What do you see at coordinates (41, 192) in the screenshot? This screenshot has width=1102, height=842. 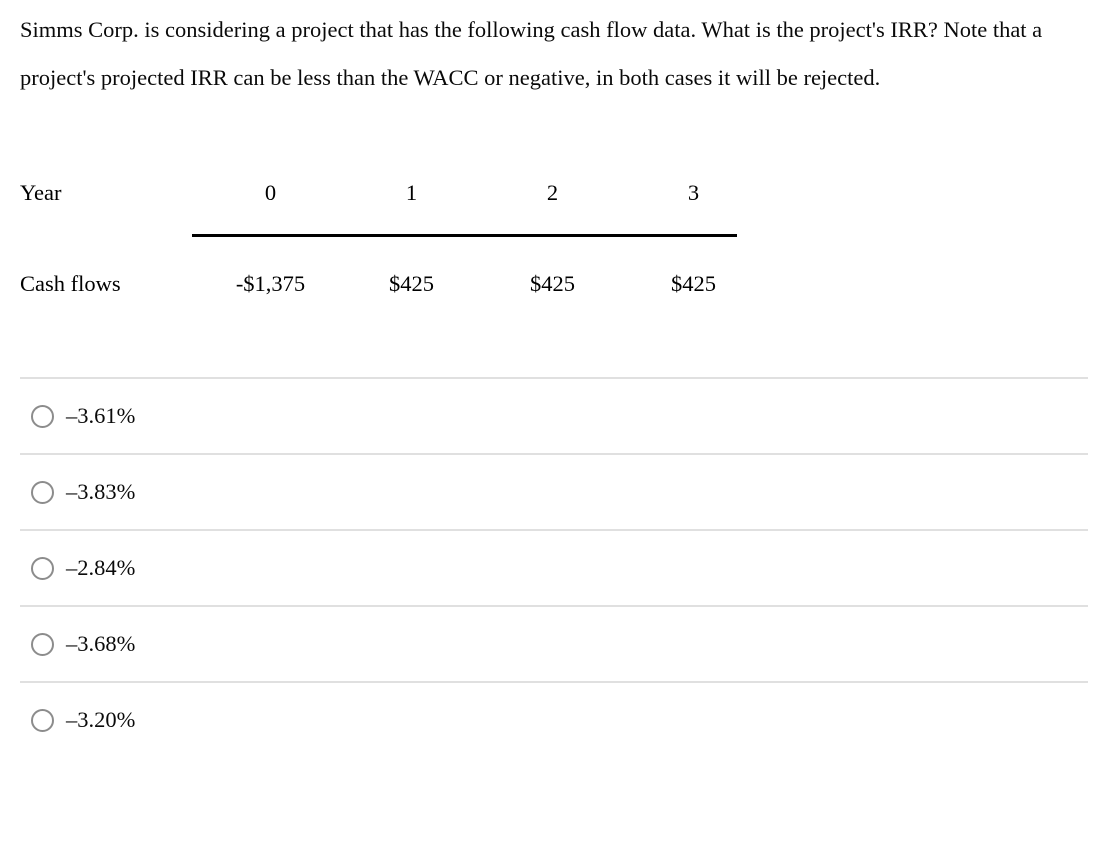 I see `year-row-label: Year` at bounding box center [41, 192].